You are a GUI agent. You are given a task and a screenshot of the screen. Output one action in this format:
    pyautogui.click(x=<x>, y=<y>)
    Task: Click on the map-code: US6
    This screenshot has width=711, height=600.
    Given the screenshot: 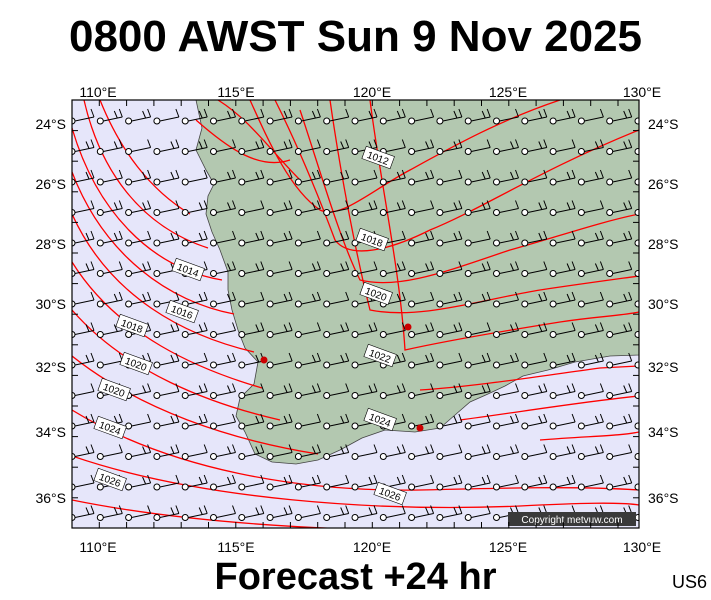 What is the action you would take?
    pyautogui.click(x=689, y=582)
    